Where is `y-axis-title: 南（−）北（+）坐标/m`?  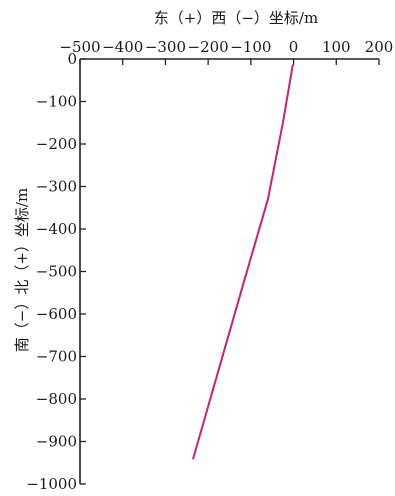
y-axis-title: 南（−）北（+）坐标/m is located at coordinates (22, 270).